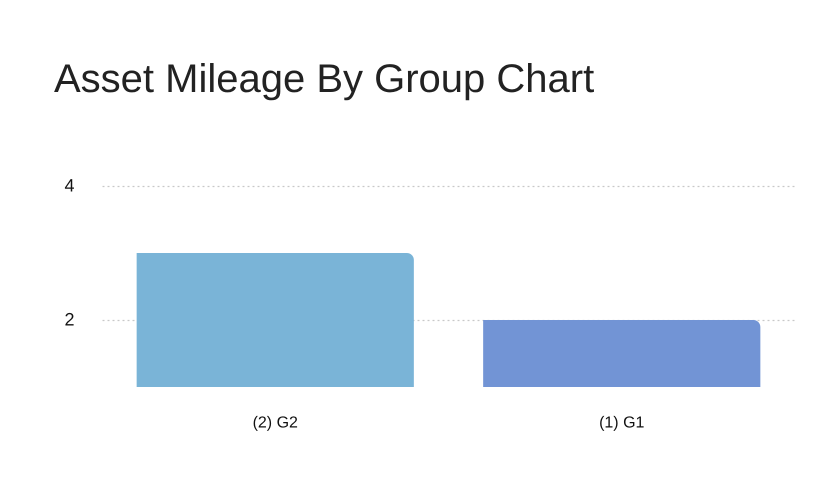  I want to click on y-tick-label: 2, so click(69, 320).